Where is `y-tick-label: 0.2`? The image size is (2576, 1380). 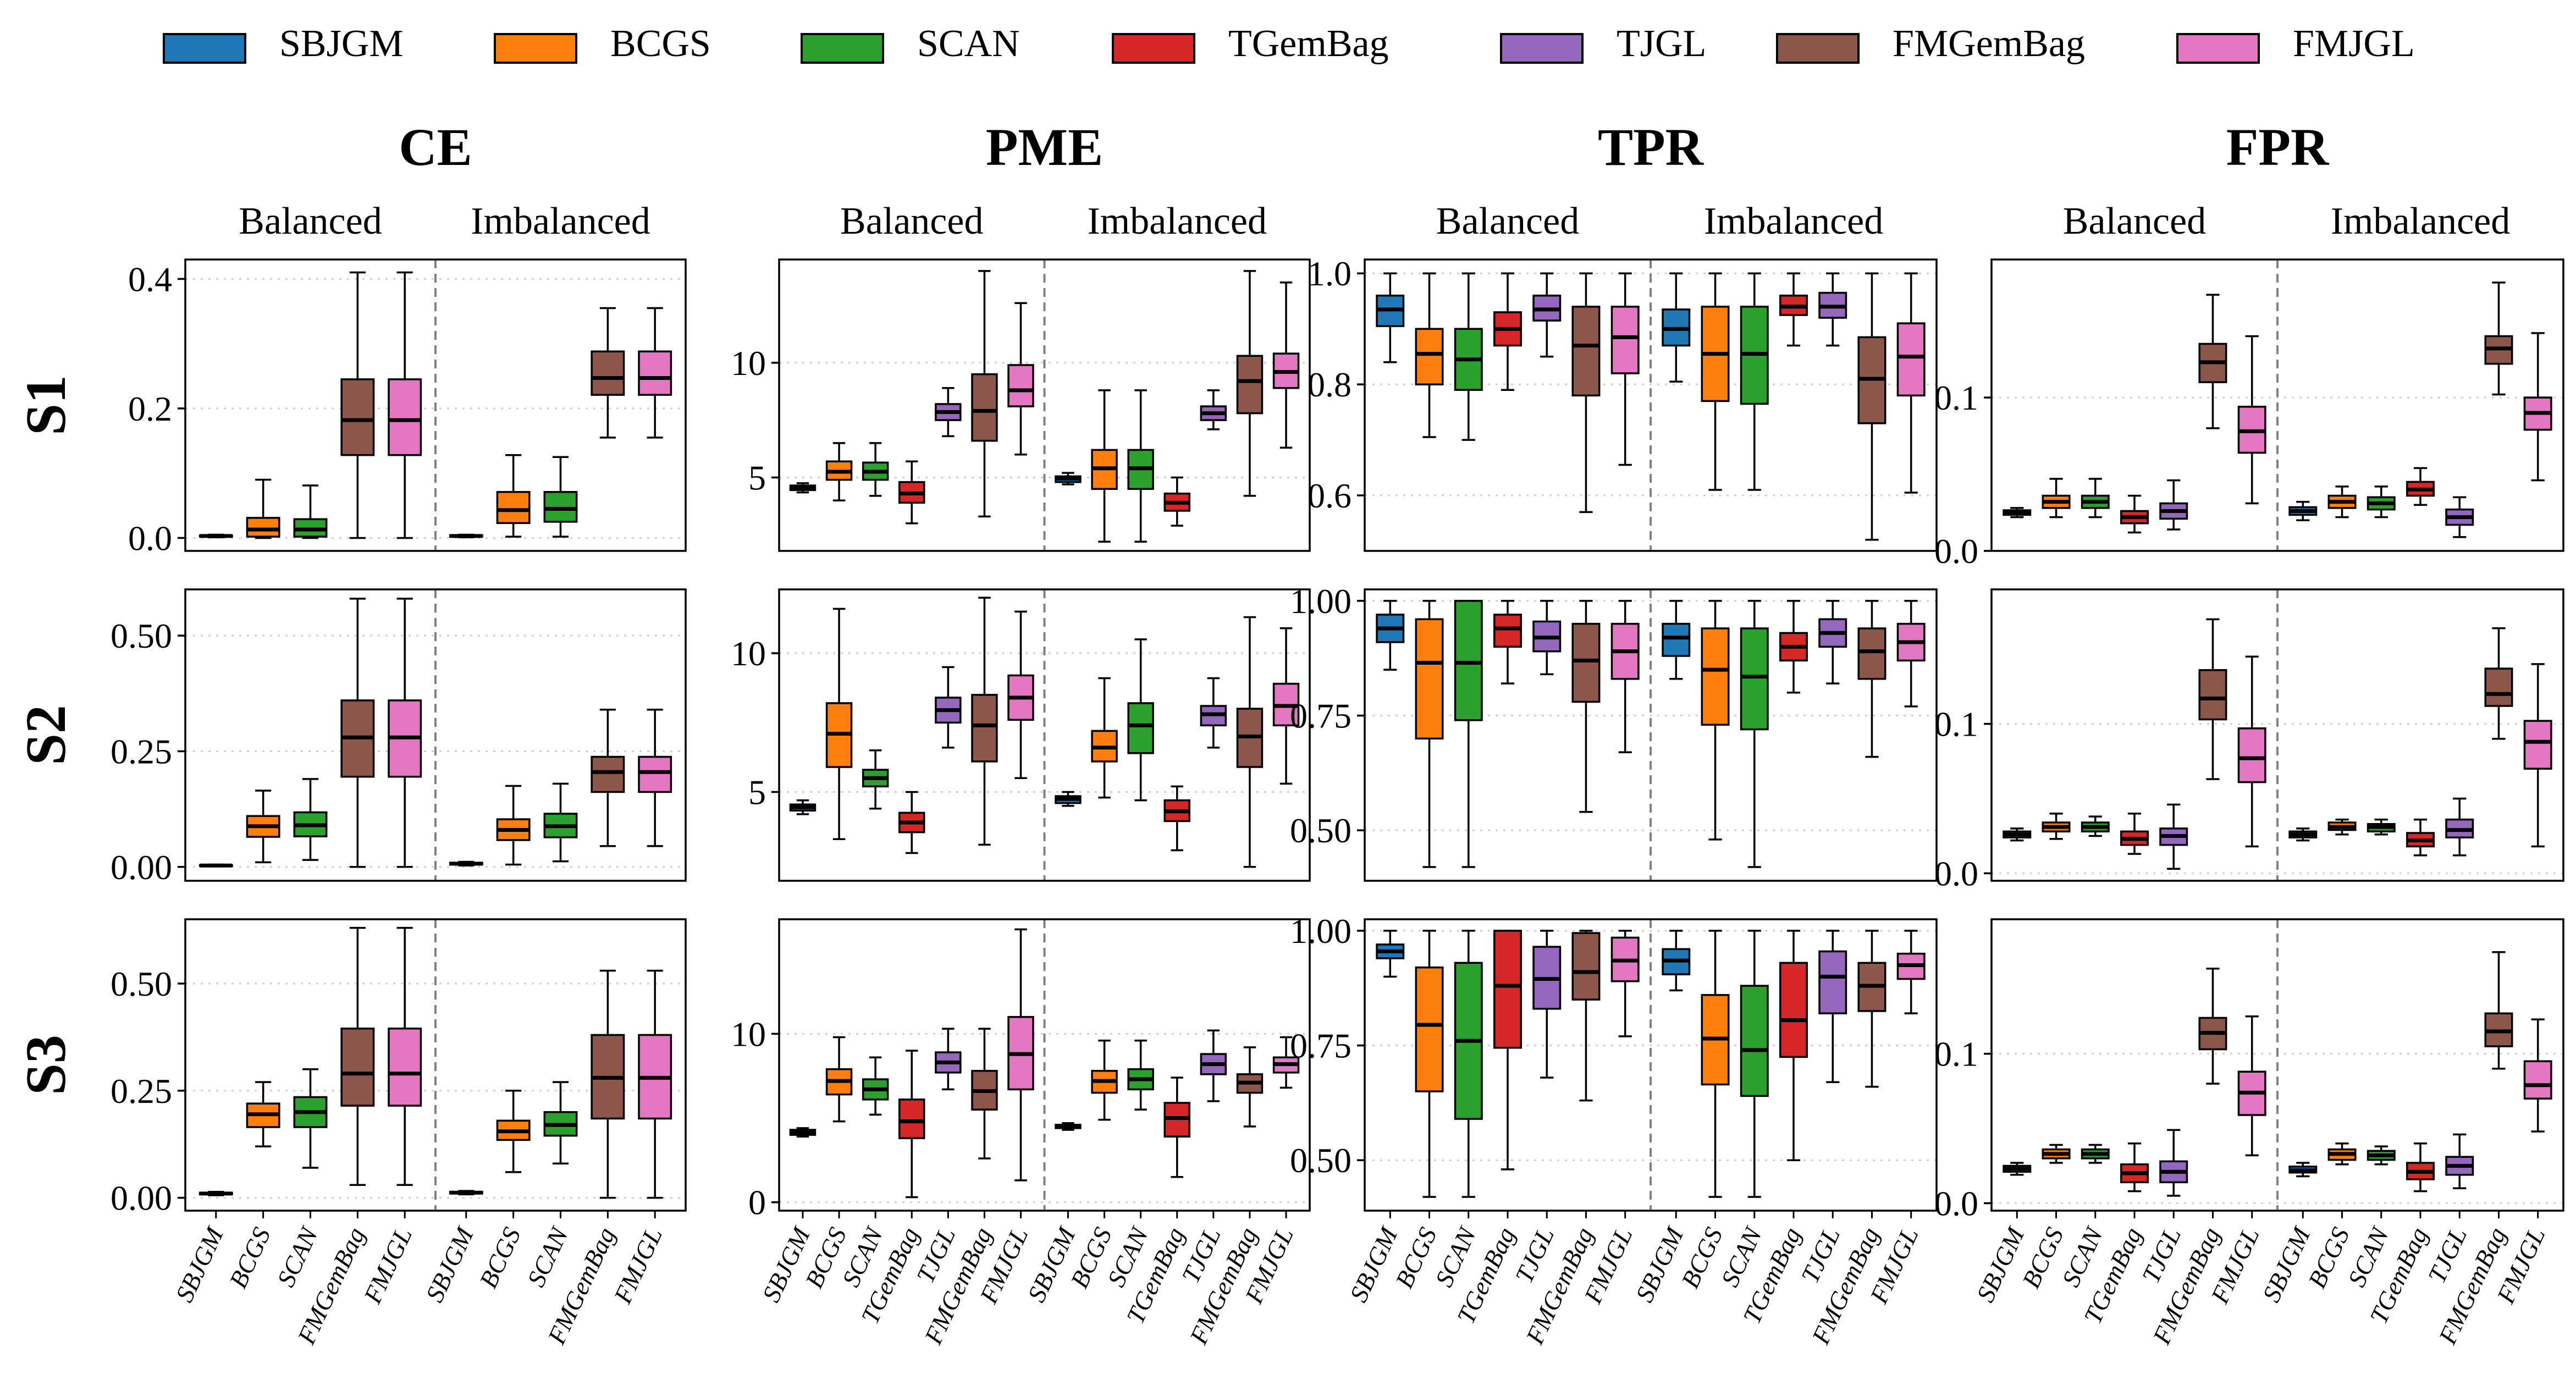
y-tick-label: 0.2 is located at coordinates (150, 408).